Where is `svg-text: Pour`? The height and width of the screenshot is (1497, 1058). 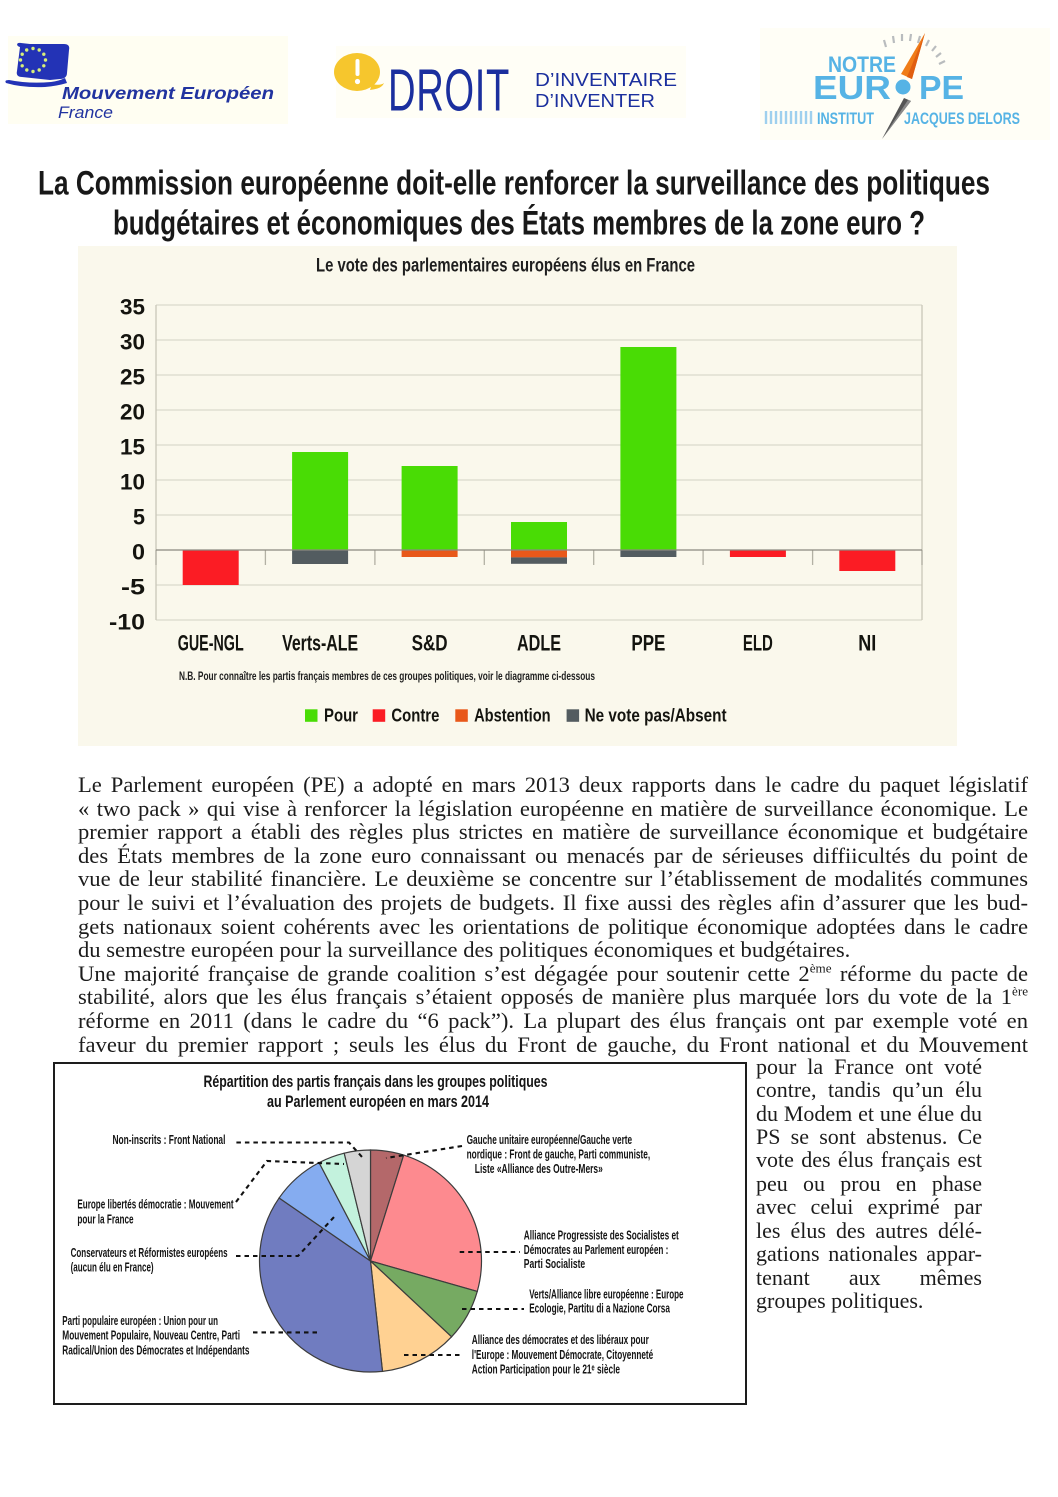 svg-text: Pour is located at coordinates (341, 716).